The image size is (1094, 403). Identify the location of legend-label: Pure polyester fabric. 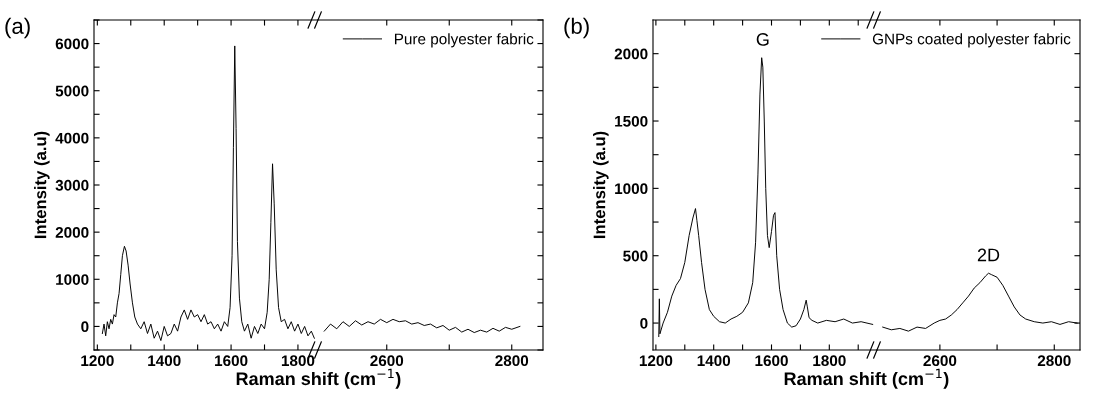
(464, 40).